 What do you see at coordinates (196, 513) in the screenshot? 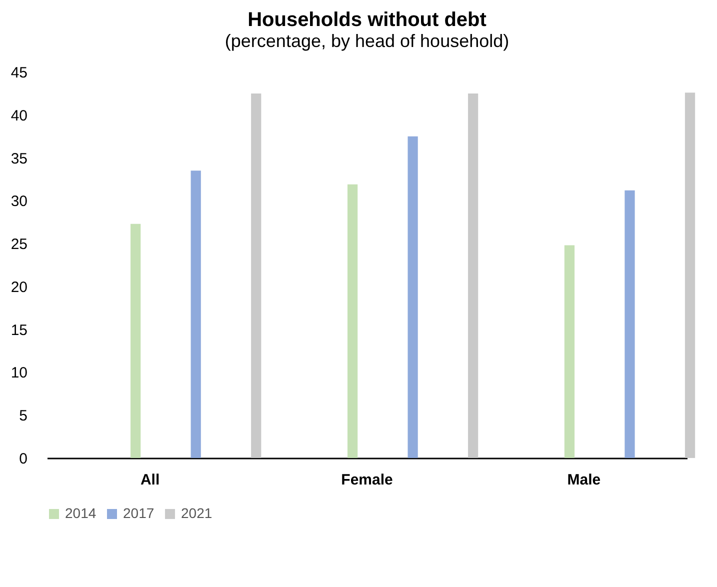
I see `legend-label: 2021` at bounding box center [196, 513].